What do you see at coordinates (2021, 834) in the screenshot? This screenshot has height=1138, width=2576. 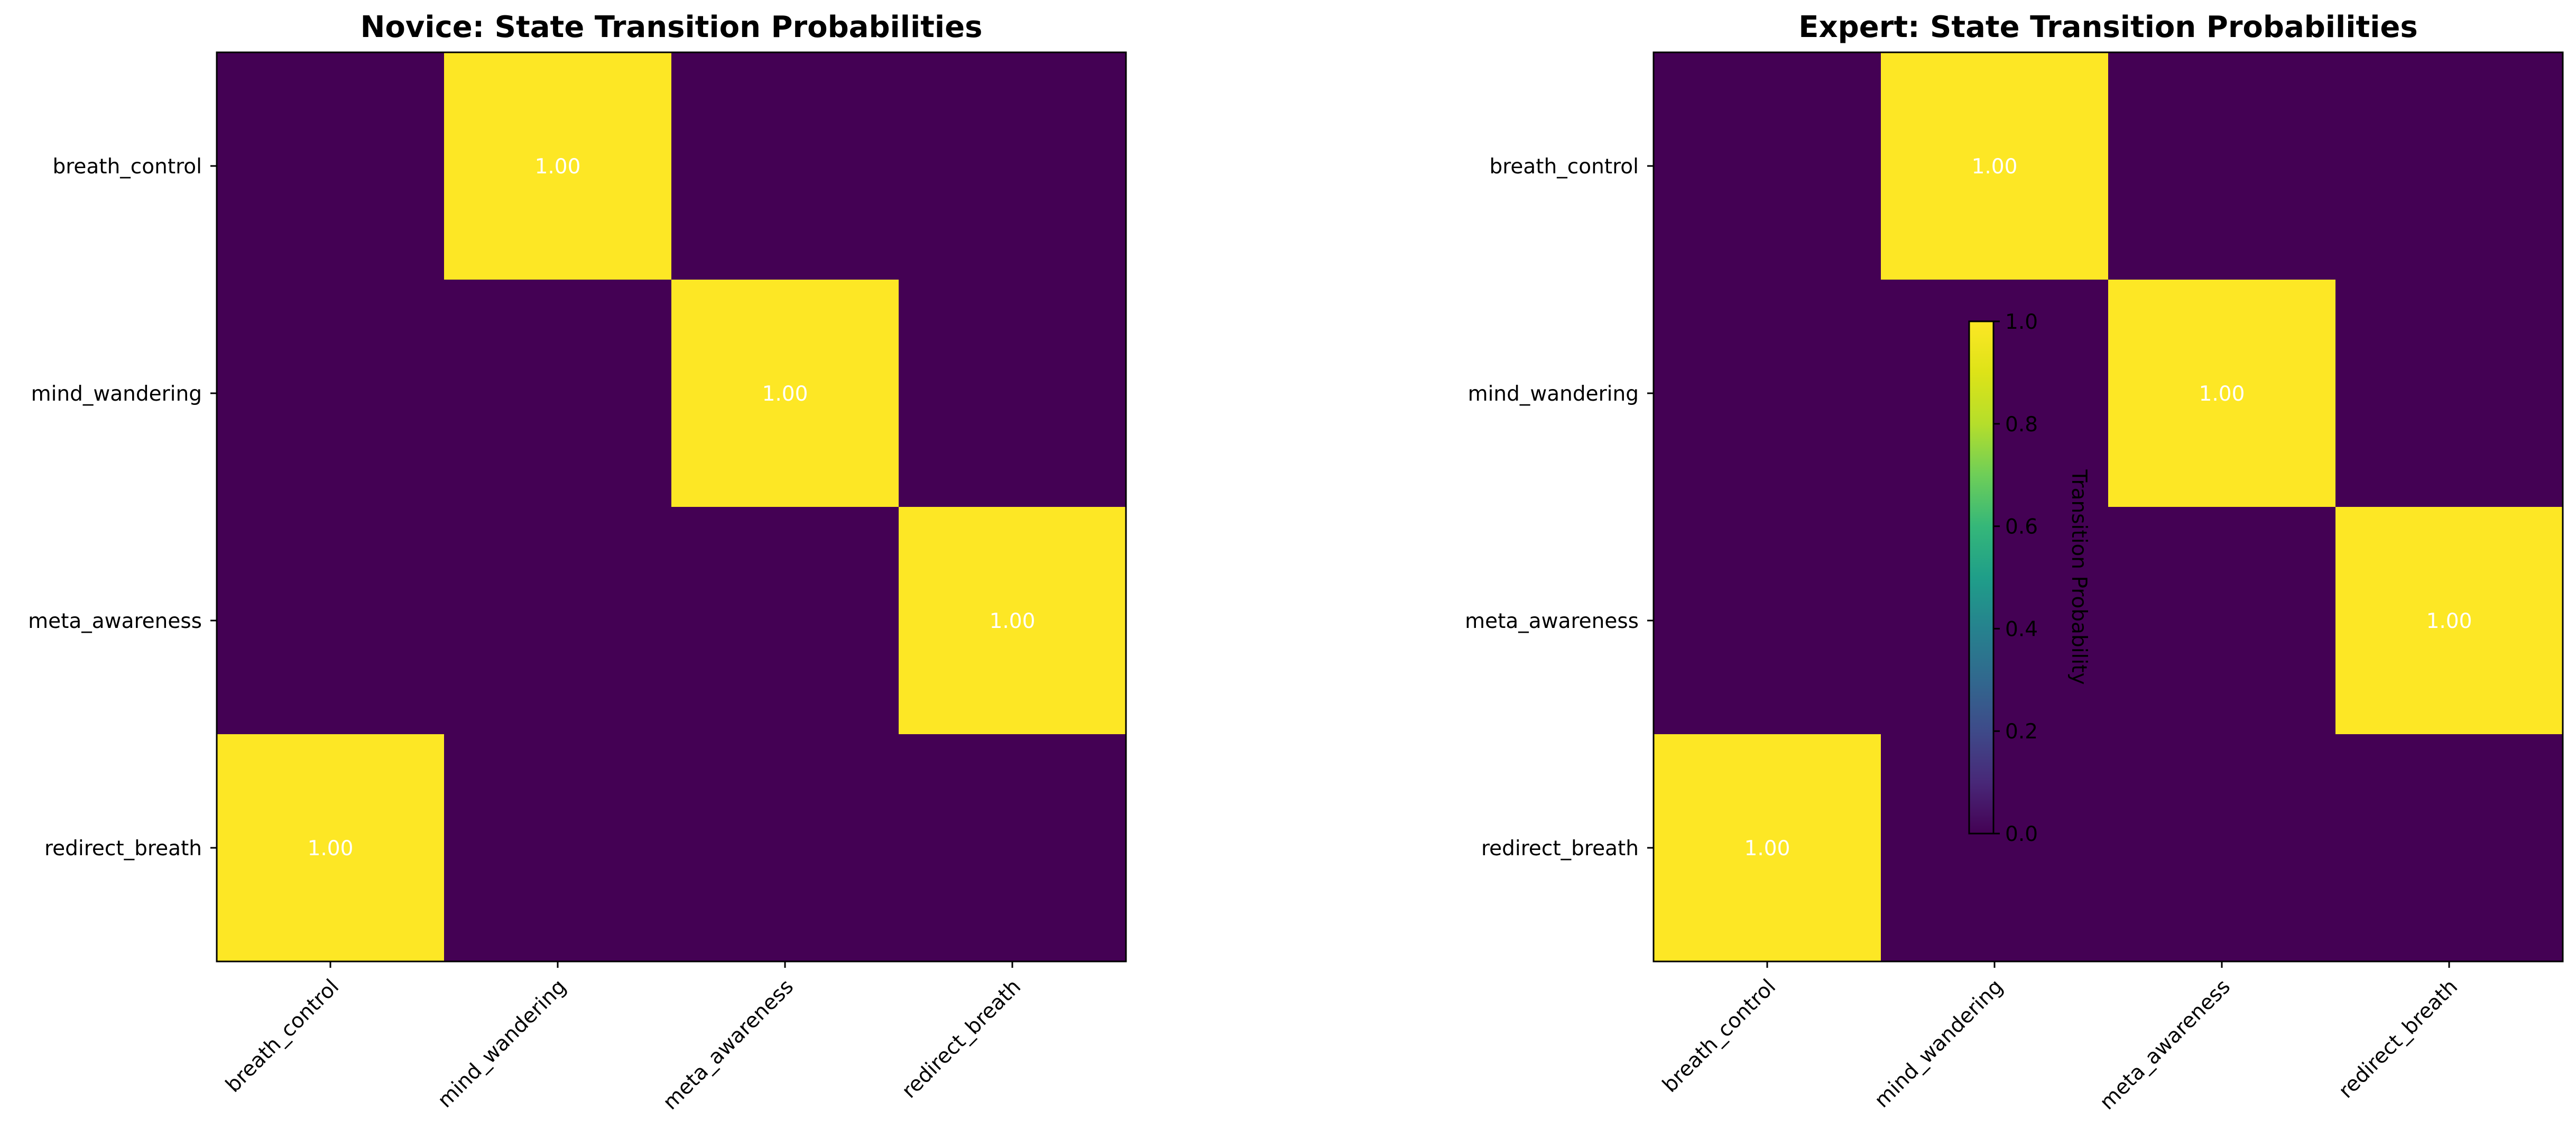 I see `colorbar-tick-label: 0.0` at bounding box center [2021, 834].